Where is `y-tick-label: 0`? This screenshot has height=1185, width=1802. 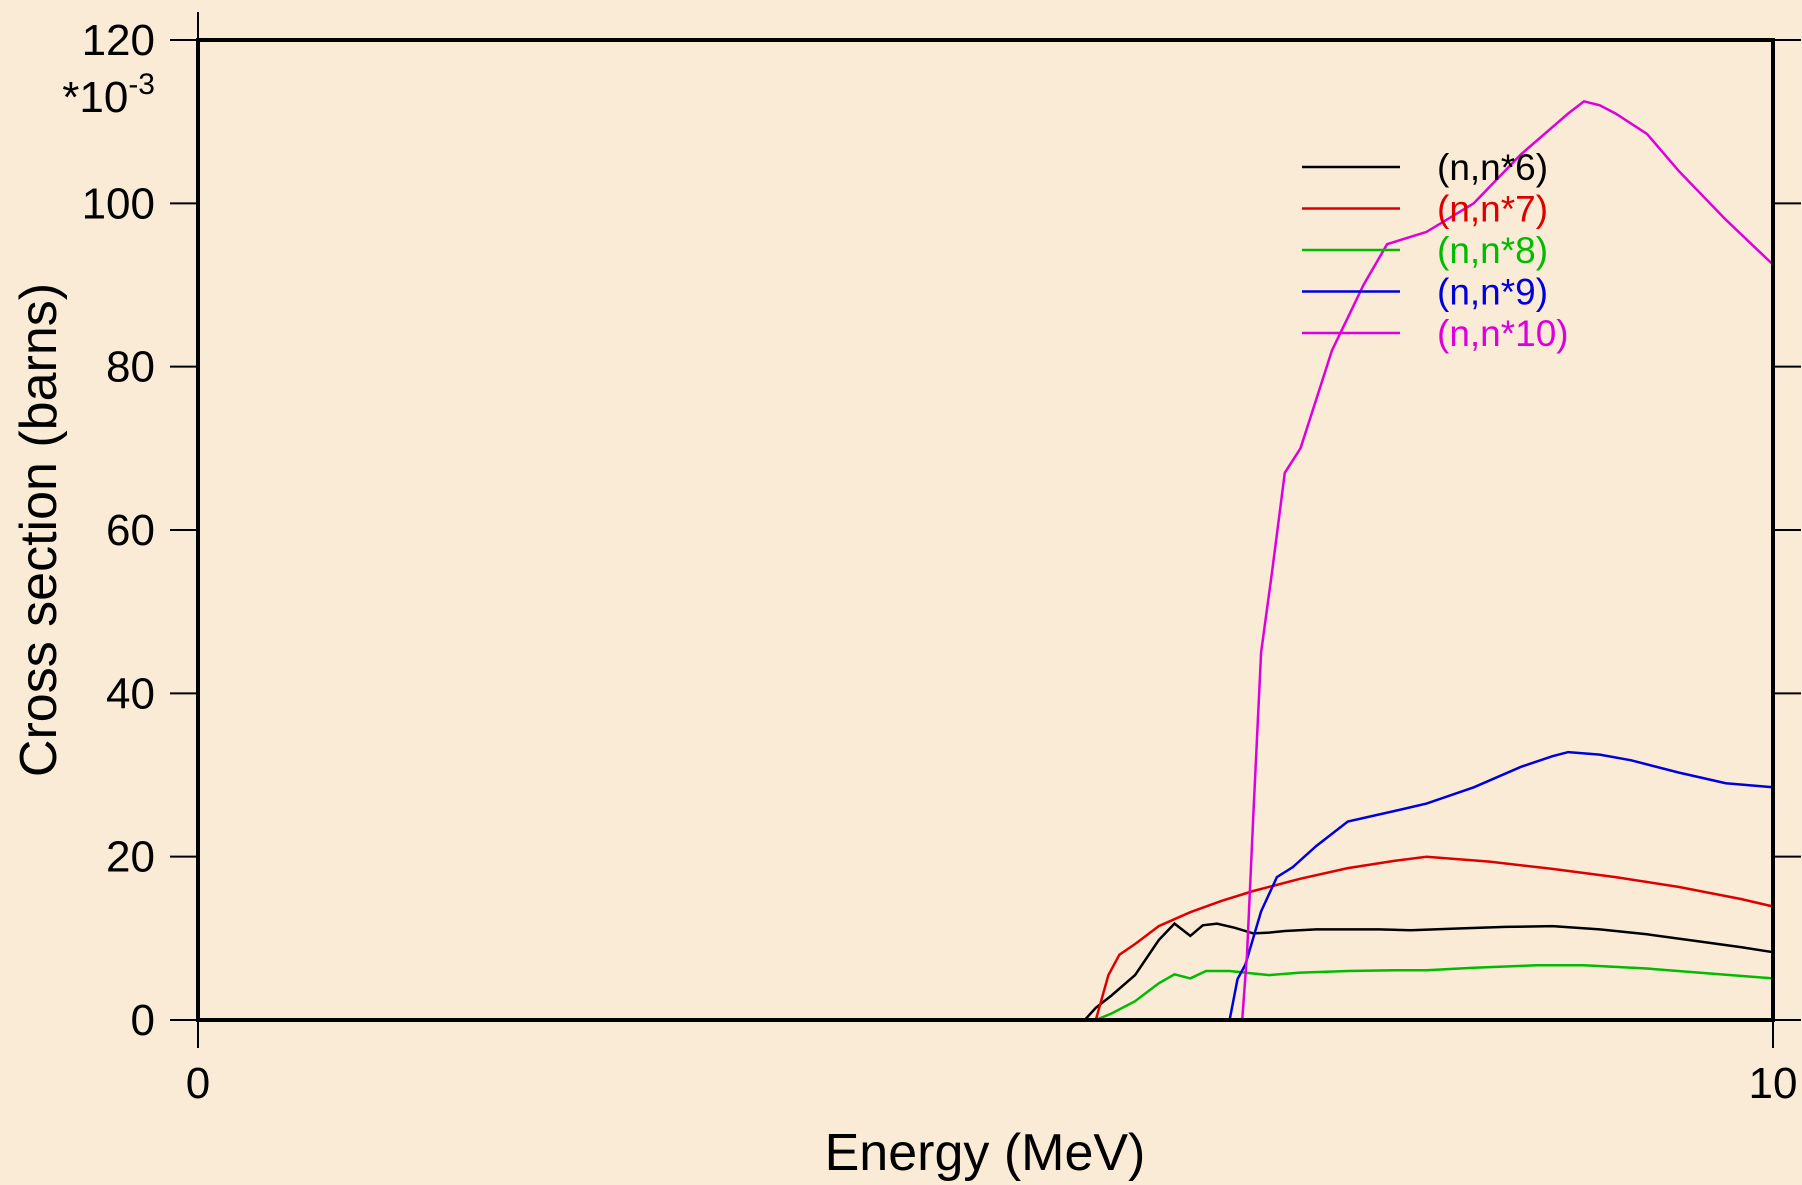
y-tick-label: 0 is located at coordinates (143, 1020).